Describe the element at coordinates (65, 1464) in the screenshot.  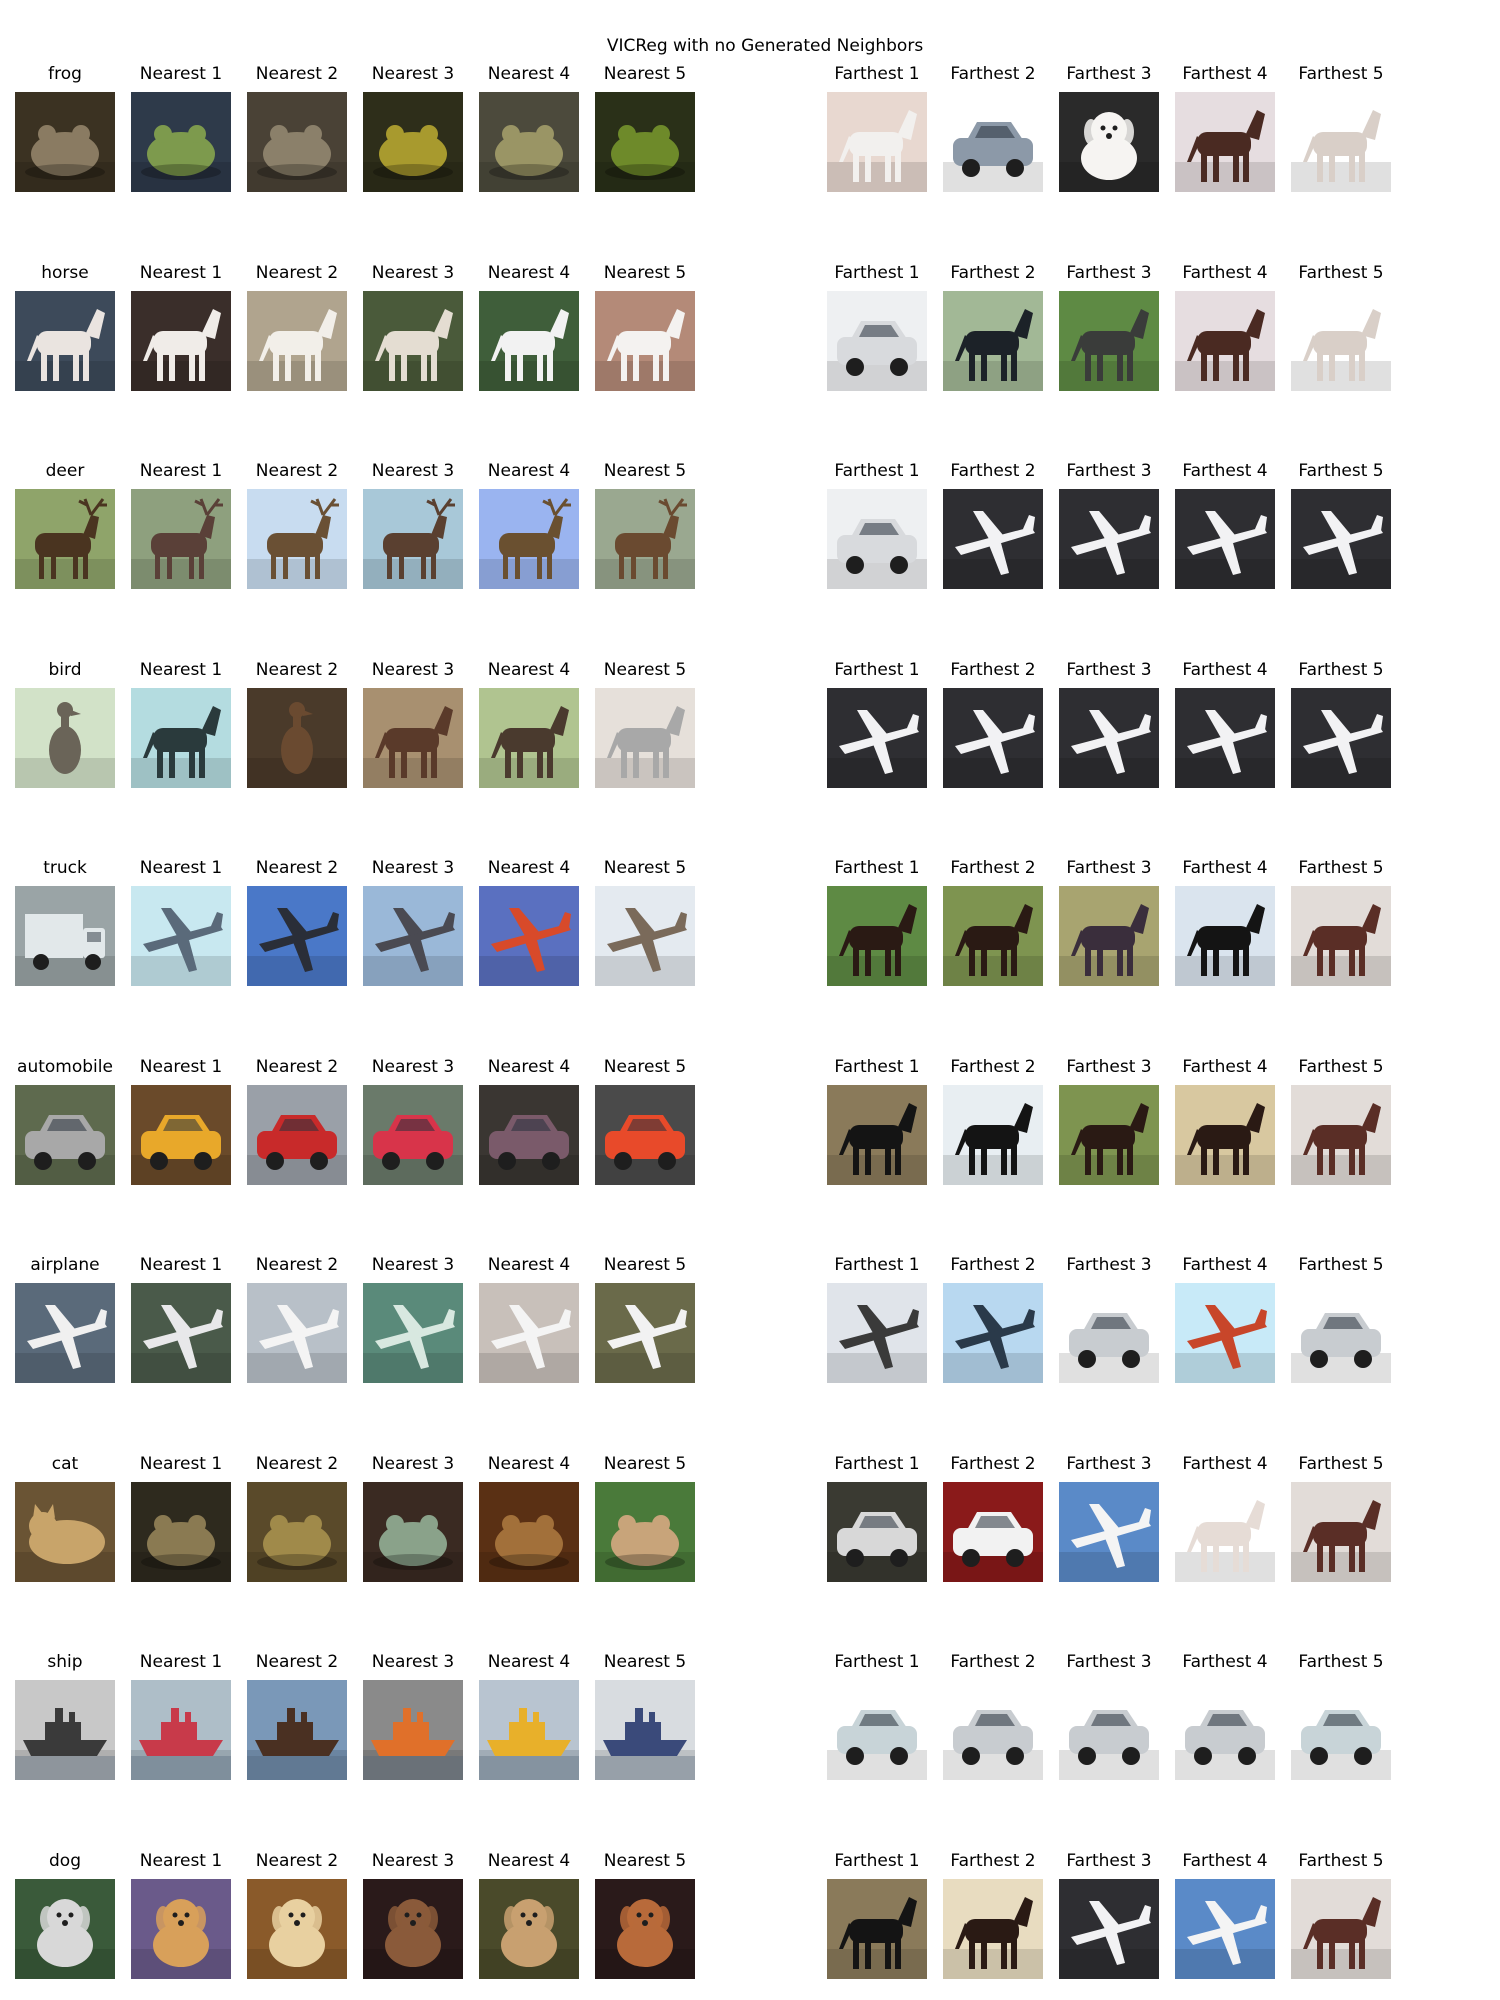
I see `thumbnail-label: cat` at that location.